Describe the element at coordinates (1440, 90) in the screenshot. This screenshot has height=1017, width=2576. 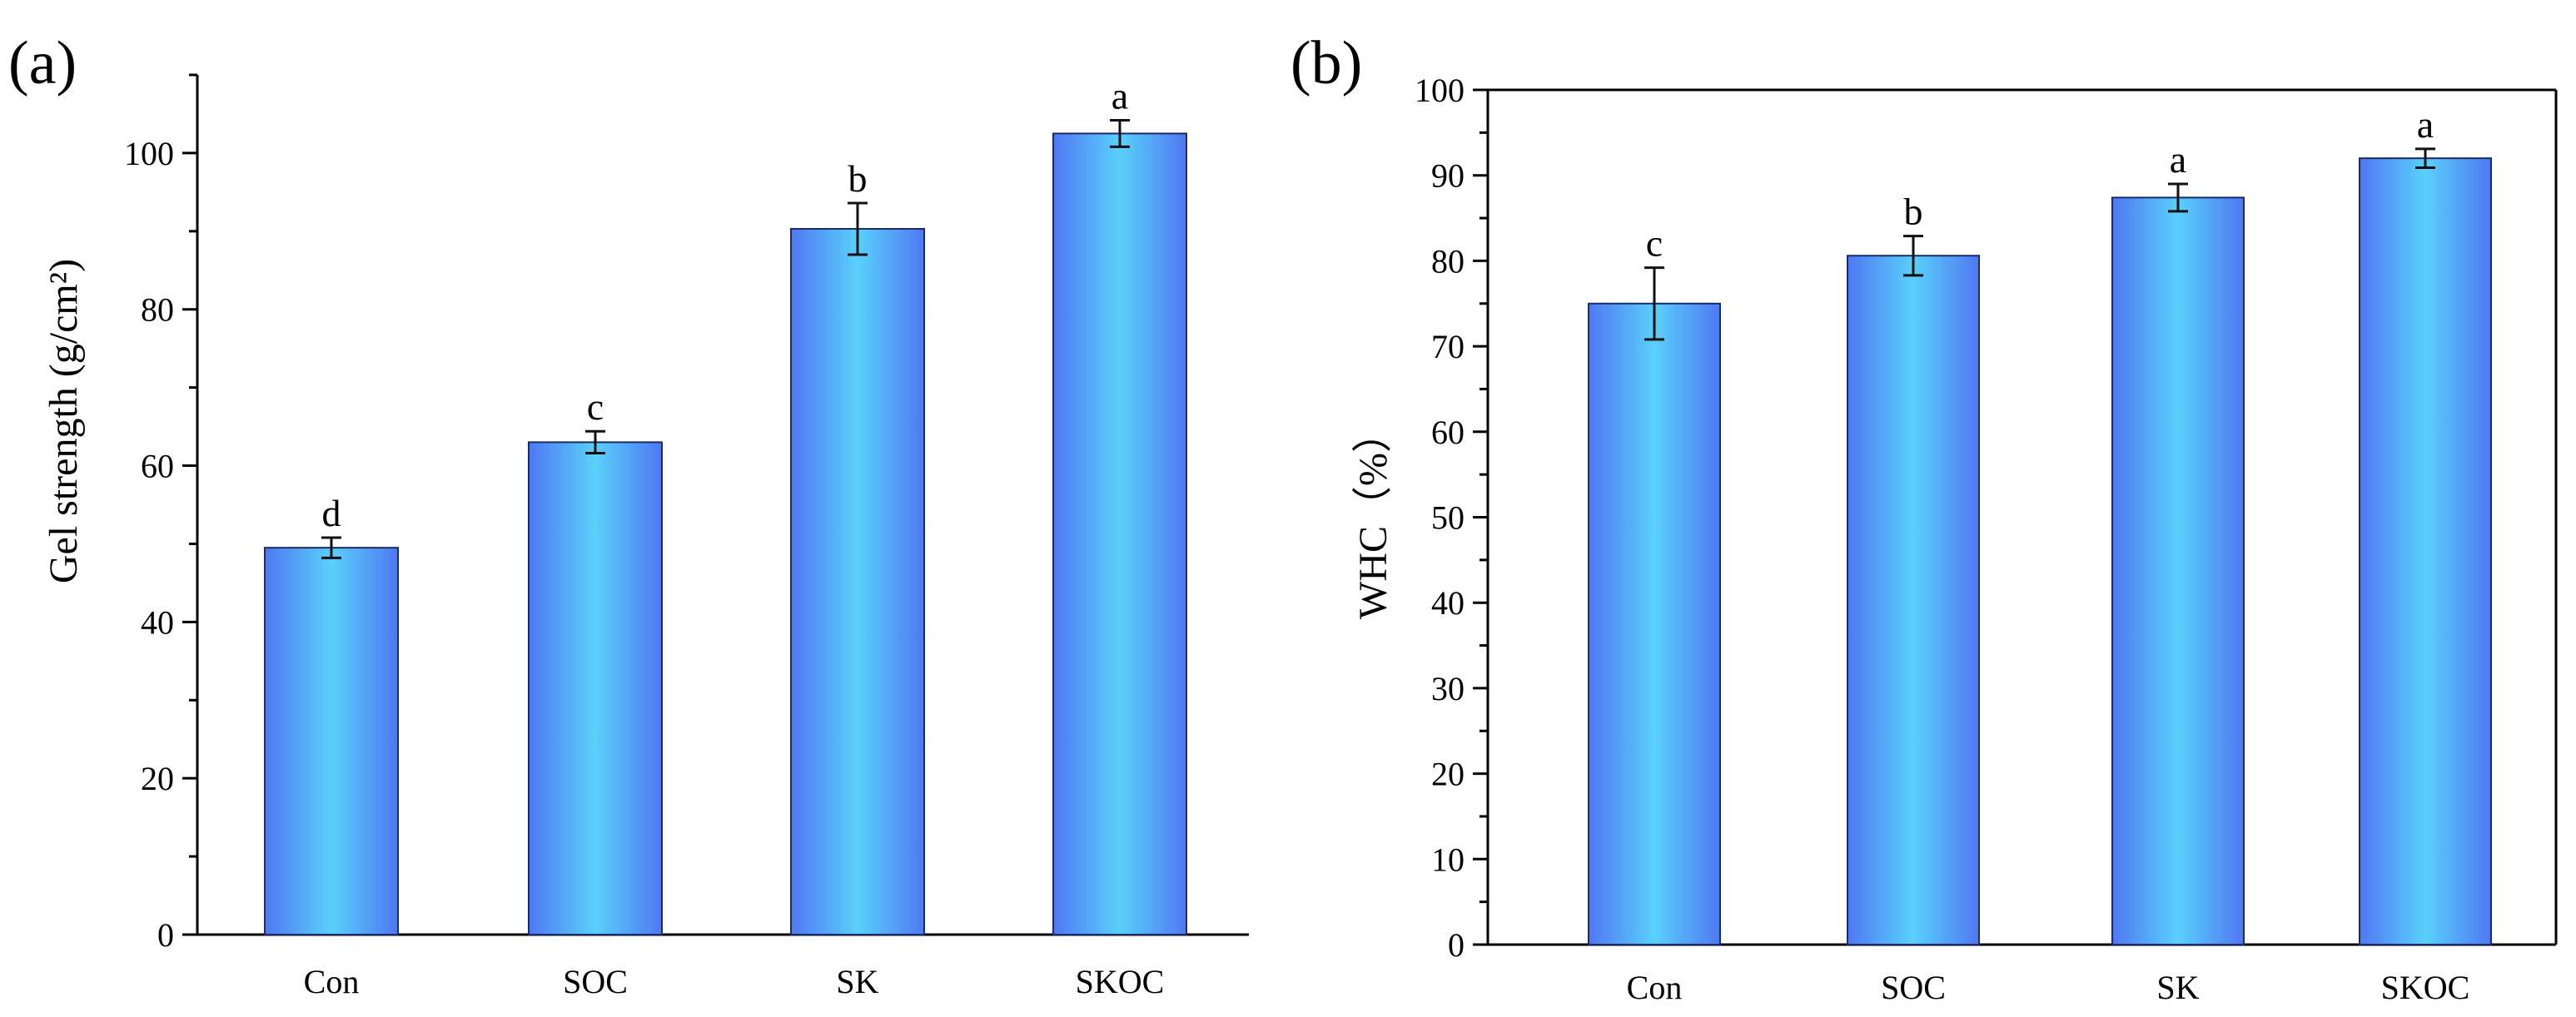
I see `y-tick-label-b: 100` at that location.